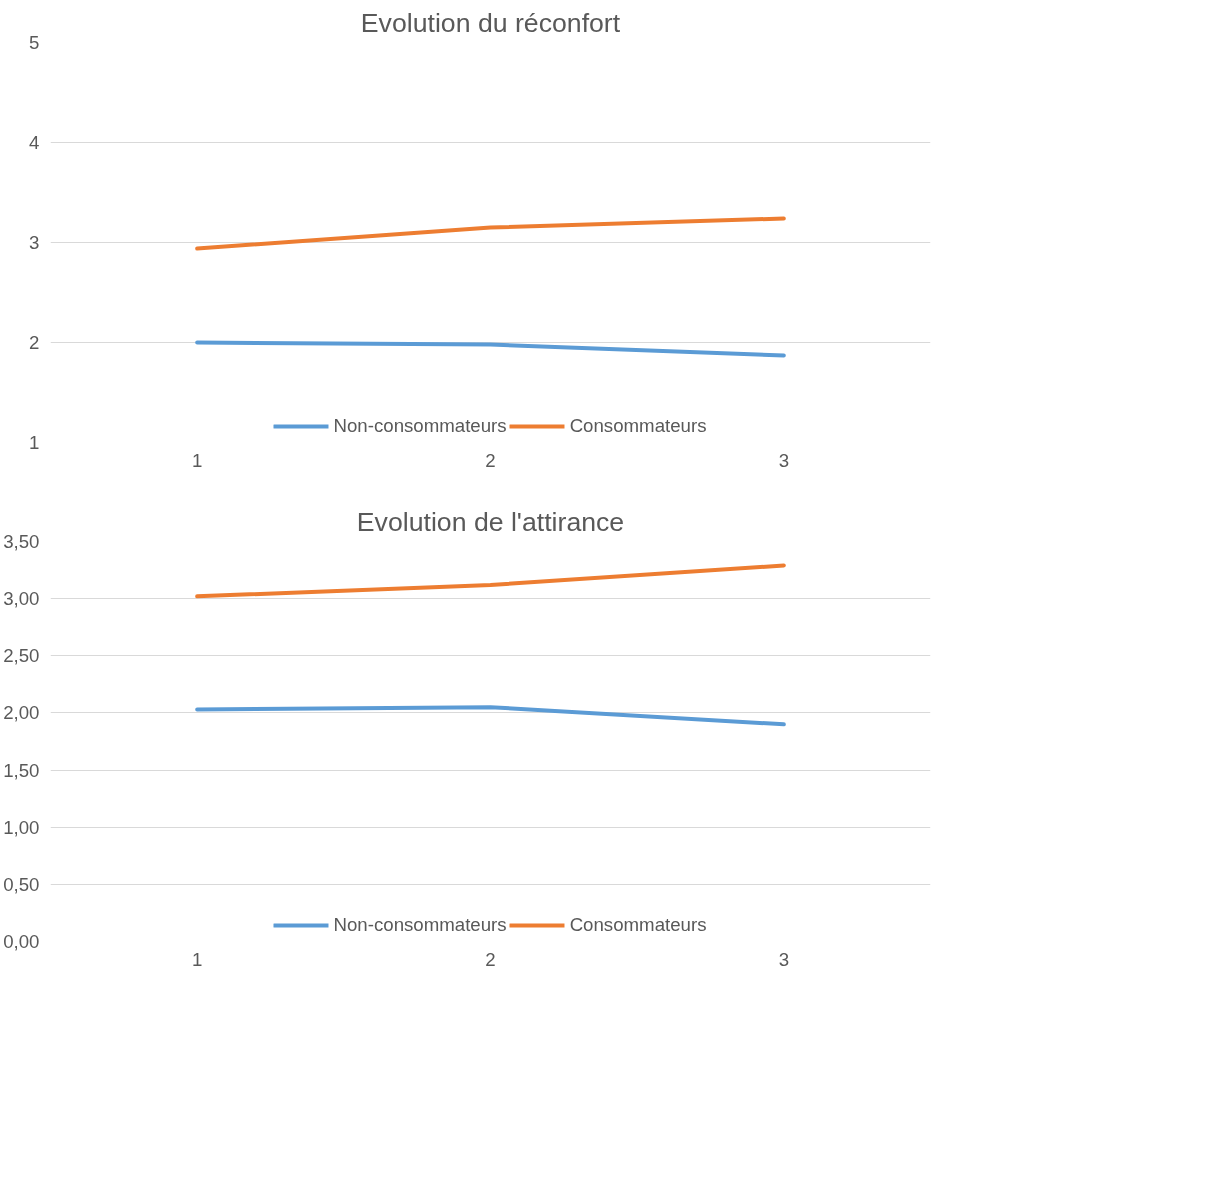 This screenshot has width=1213, height=1200. I want to click on y-tick-label: 2, so click(34, 342).